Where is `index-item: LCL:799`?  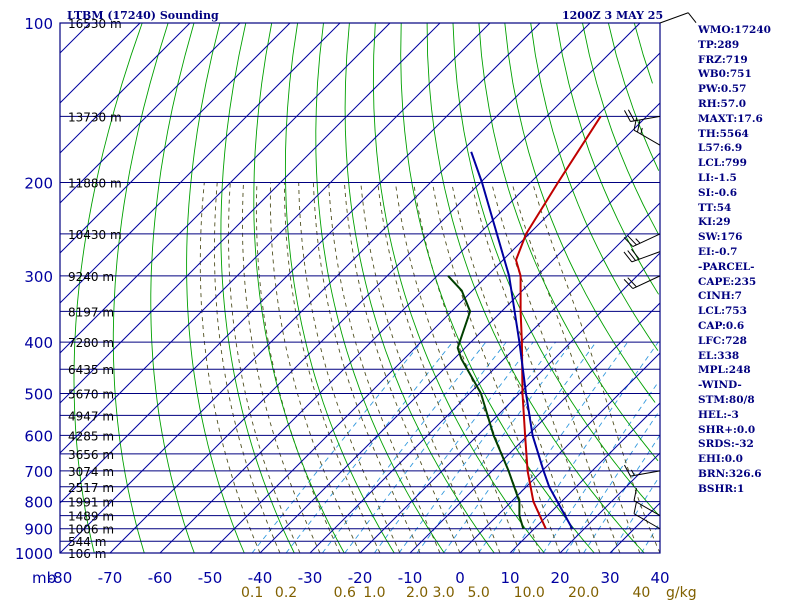
index-item: LCL:799 is located at coordinates (722, 163).